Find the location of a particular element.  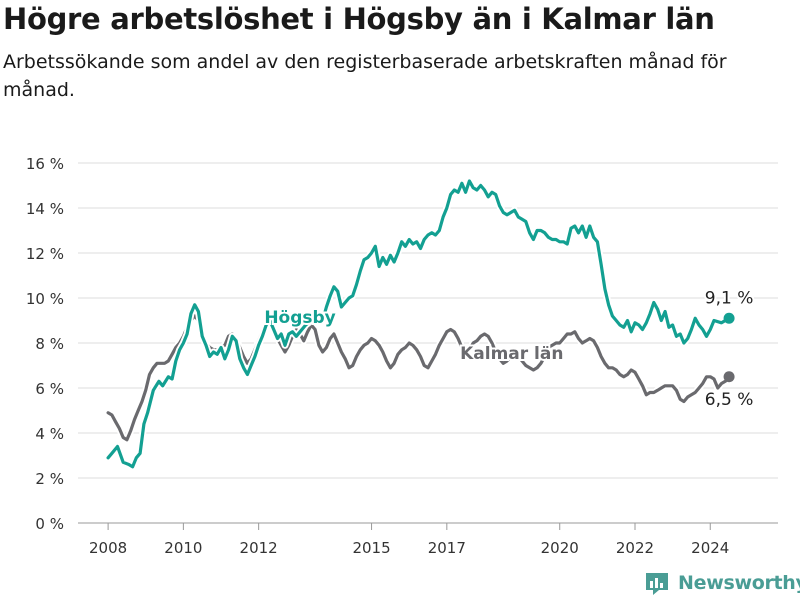

x-tick-label: 2015 is located at coordinates (371, 548).